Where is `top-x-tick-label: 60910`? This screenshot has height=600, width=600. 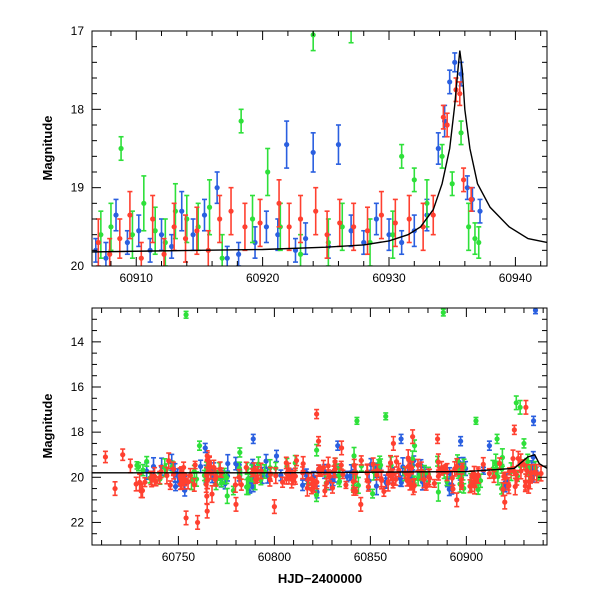 top-x-tick-label: 60910 is located at coordinates (137, 278).